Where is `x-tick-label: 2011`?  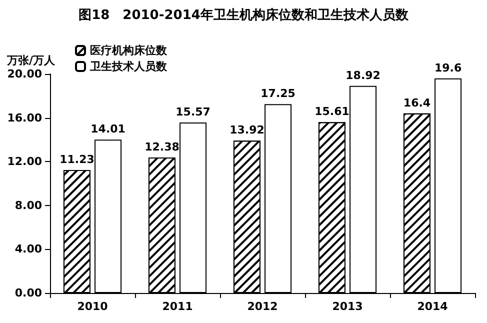 x-tick-label: 2011 is located at coordinates (177, 306).